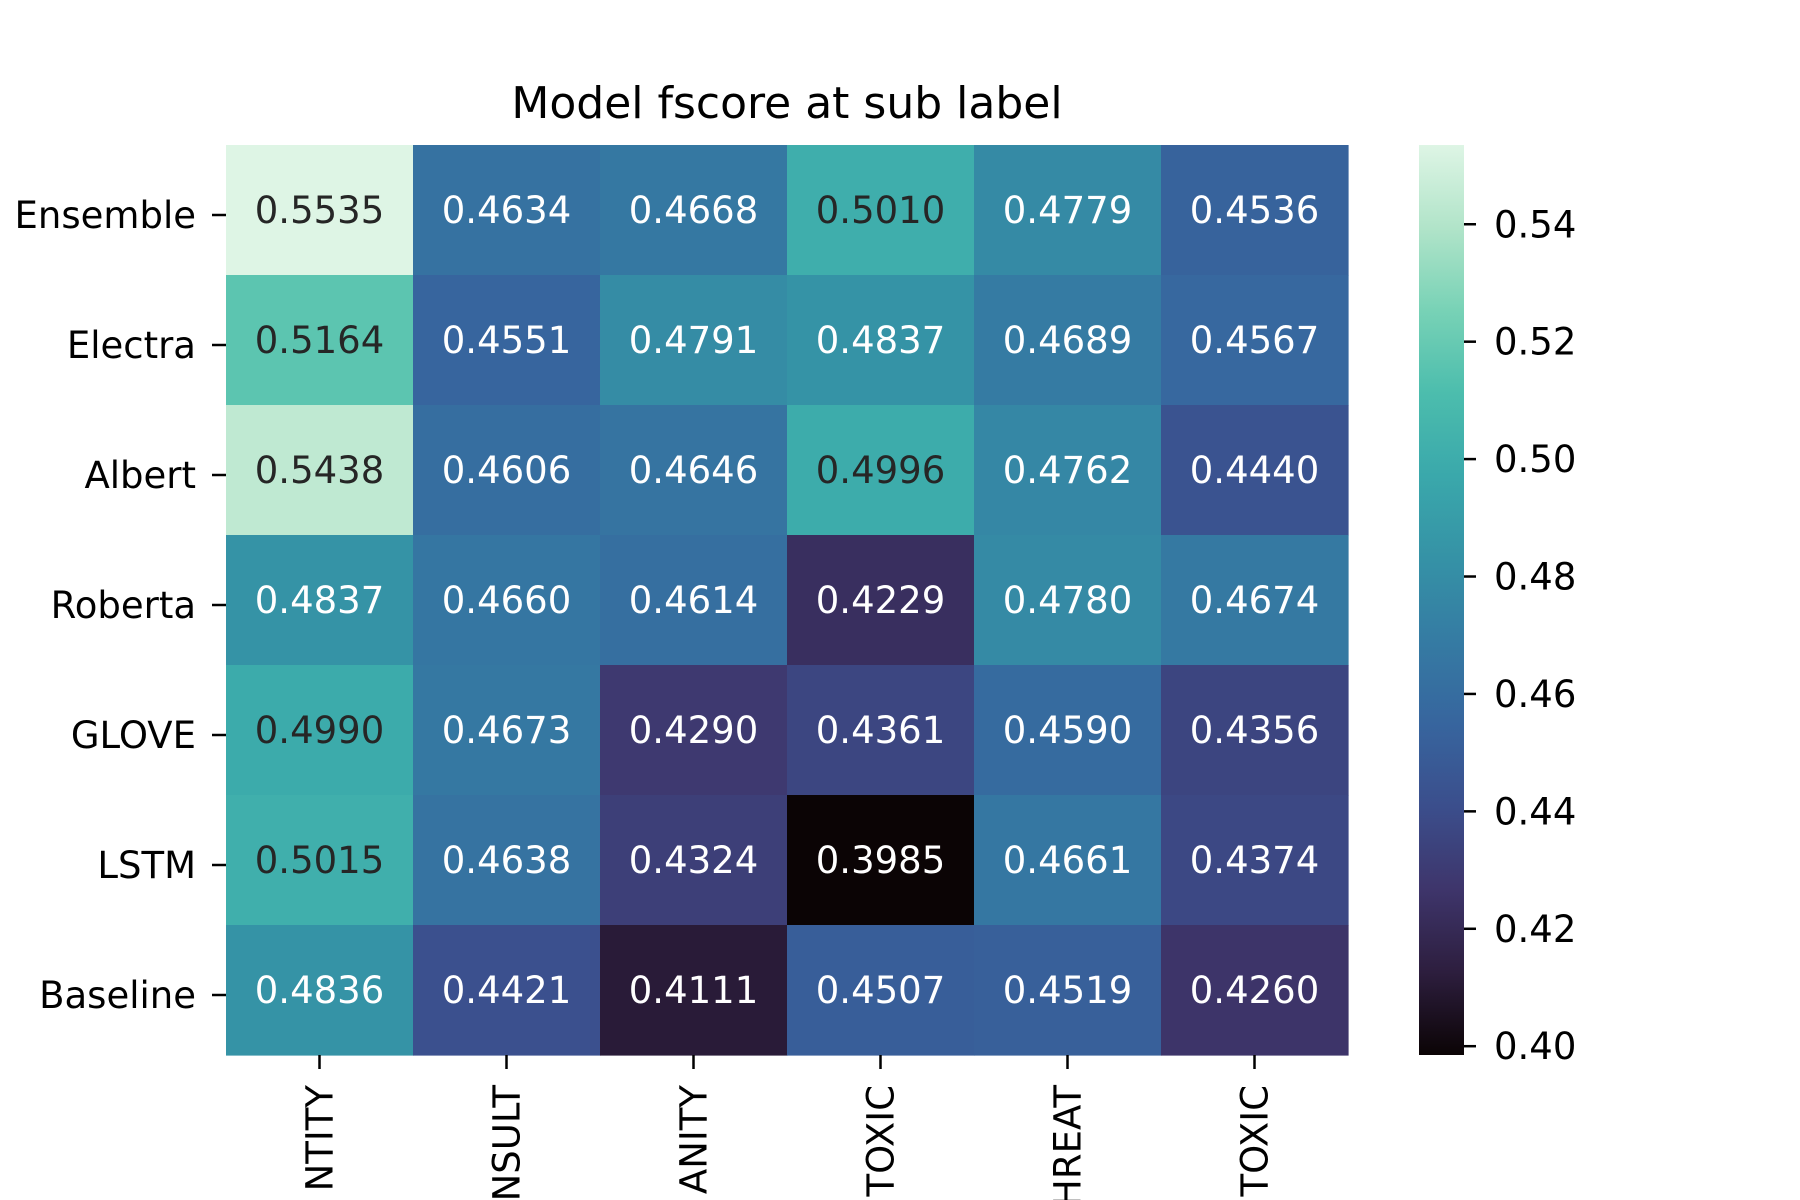 This screenshot has height=1200, width=1800. I want to click on cell-value-label: 0.4290, so click(693, 730).